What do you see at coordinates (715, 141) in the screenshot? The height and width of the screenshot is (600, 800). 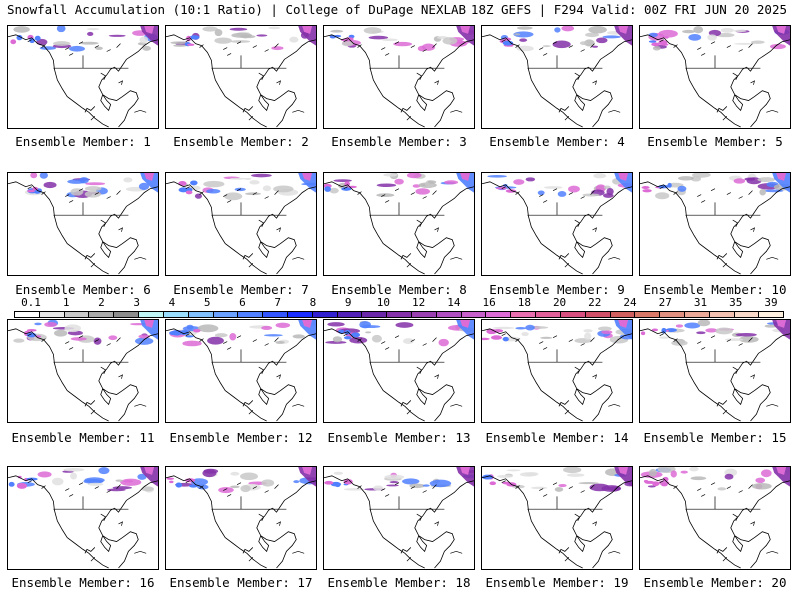 I see `ensemble-member-label: Ensemble Member: 5` at bounding box center [715, 141].